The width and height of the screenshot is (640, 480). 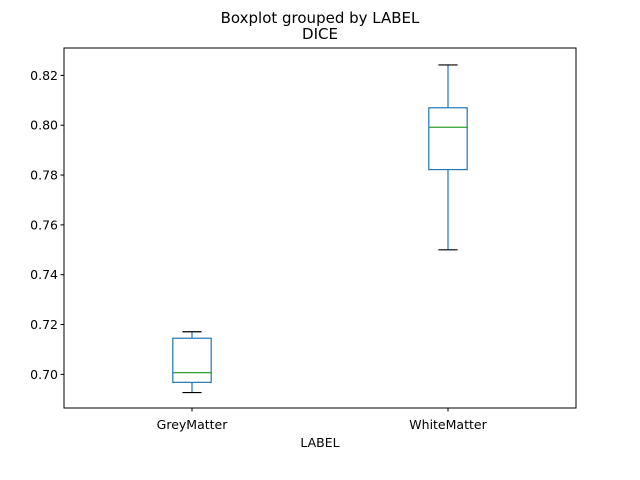 I want to click on y-tick-label: 0.78, so click(x=44, y=175).